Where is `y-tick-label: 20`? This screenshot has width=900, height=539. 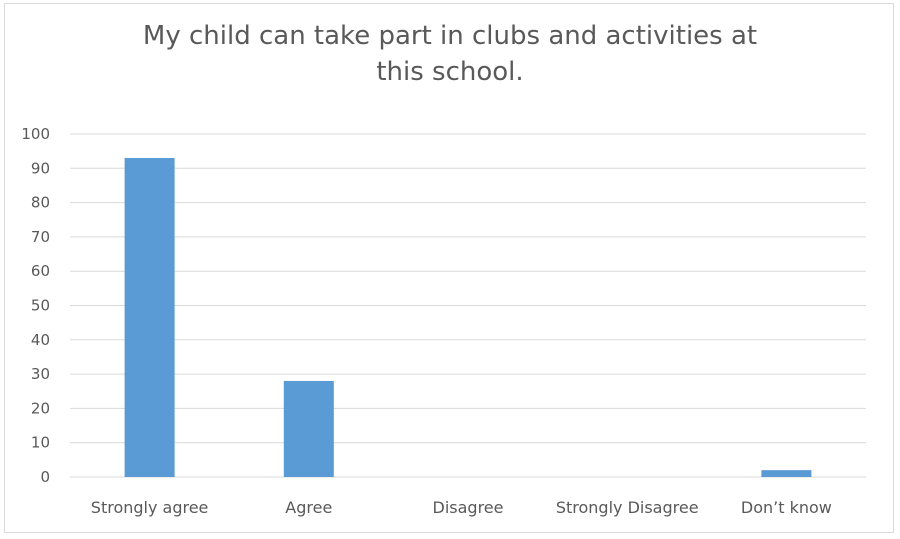 y-tick-label: 20 is located at coordinates (40, 408).